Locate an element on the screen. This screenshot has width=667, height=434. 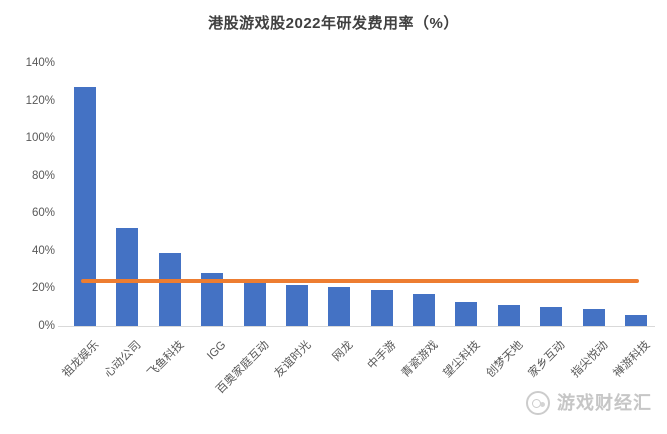
y-axis-tick-label: 0% is located at coordinates (46, 326).